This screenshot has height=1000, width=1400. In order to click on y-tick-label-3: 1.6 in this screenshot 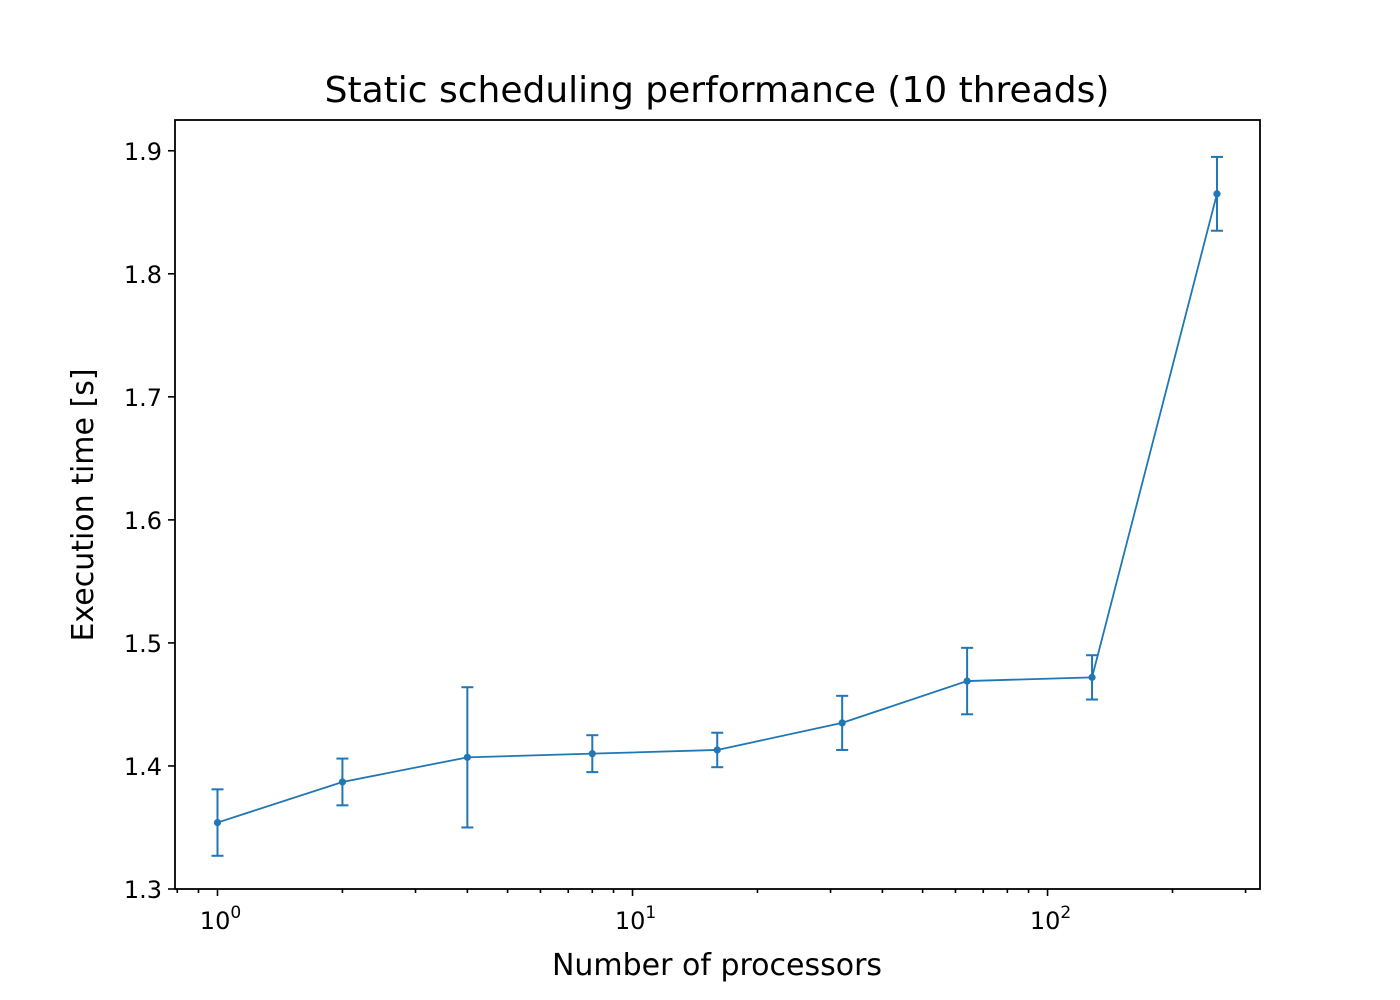, I will do `click(143, 521)`.